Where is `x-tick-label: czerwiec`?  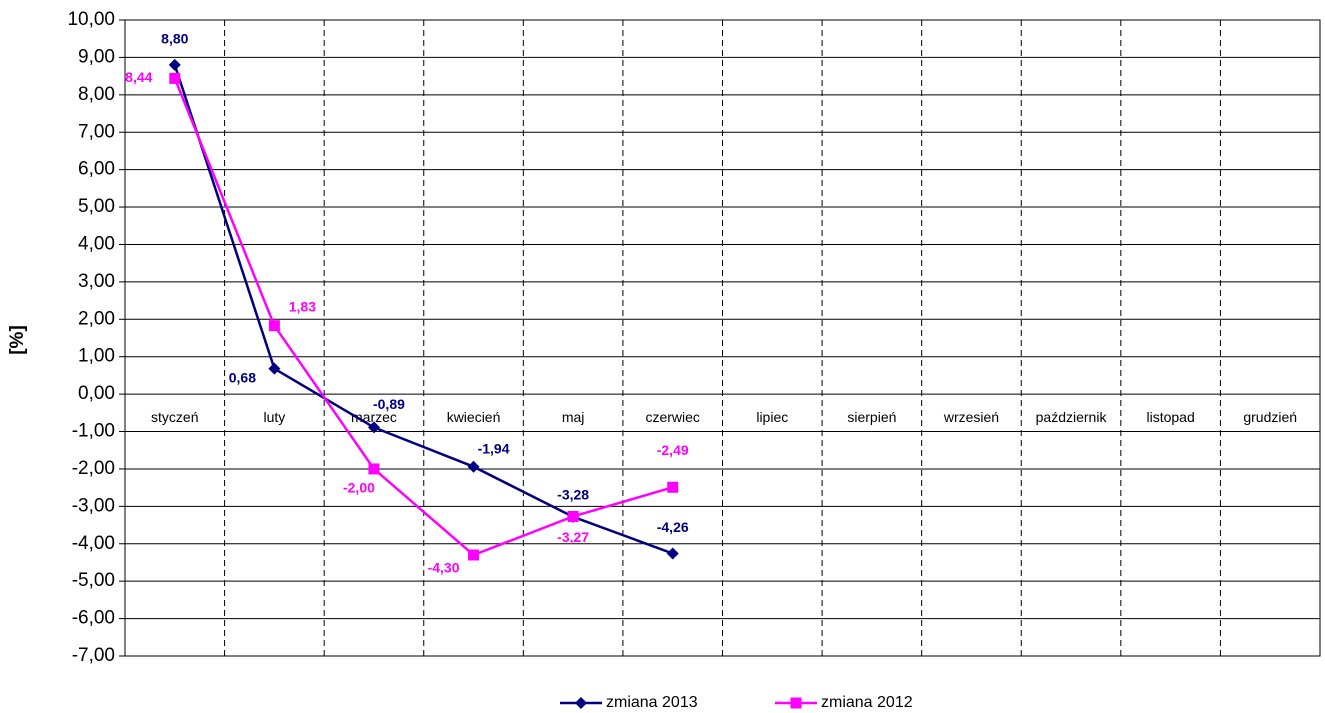
x-tick-label: czerwiec is located at coordinates (672, 417).